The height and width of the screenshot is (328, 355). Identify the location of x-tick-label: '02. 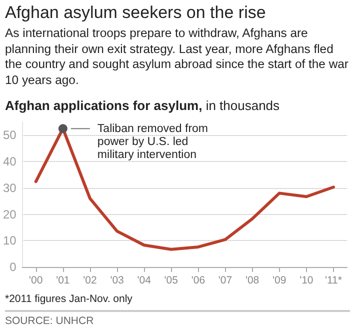
(90, 280).